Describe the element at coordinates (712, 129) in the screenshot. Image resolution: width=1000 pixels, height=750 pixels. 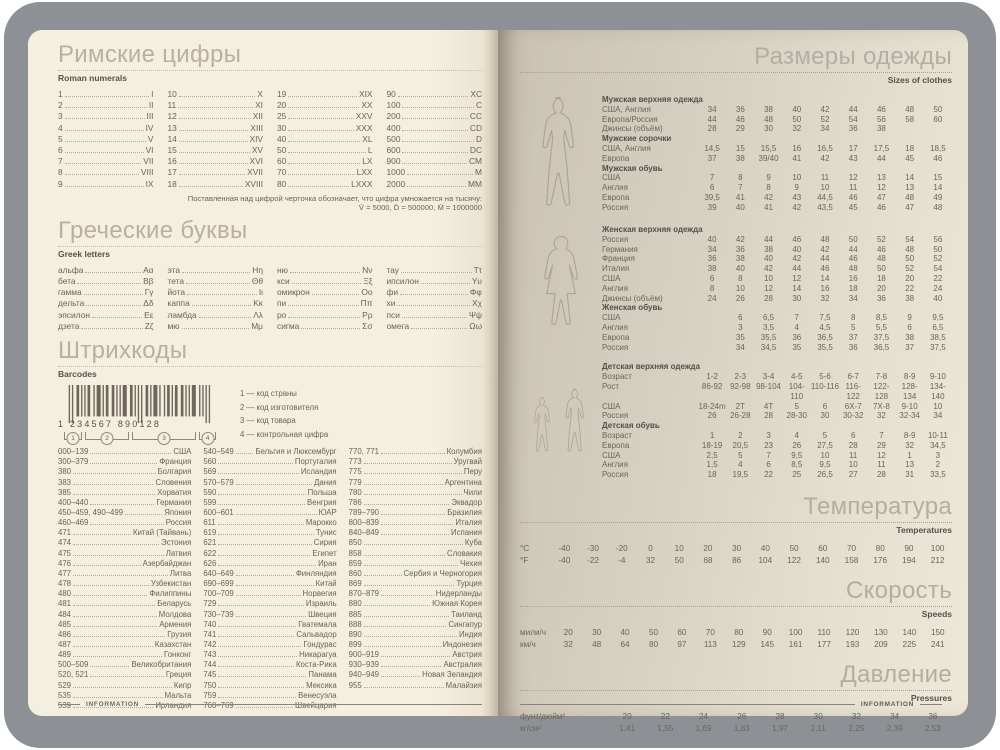
I see `size-value: 28` at that location.